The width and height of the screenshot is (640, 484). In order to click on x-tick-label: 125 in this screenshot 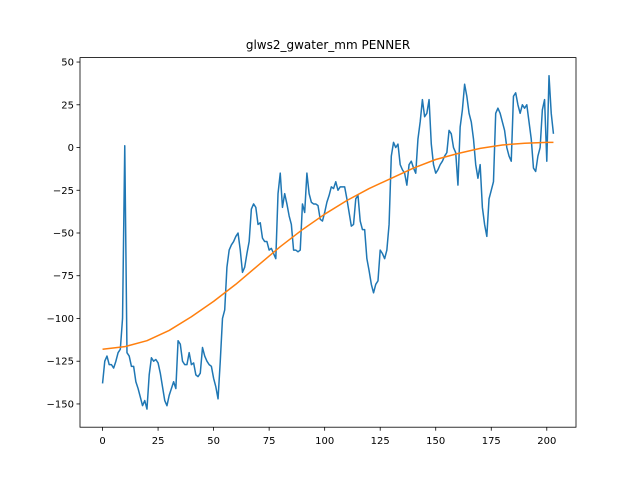, I will do `click(380, 441)`.